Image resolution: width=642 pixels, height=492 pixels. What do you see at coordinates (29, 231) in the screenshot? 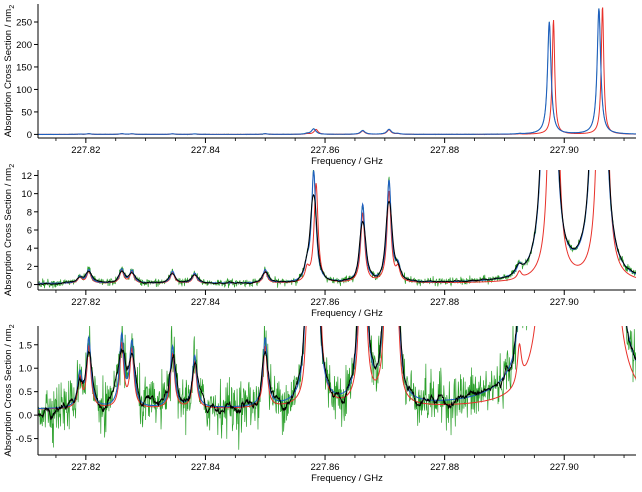
I see `y-tick-label: 6` at bounding box center [29, 231].